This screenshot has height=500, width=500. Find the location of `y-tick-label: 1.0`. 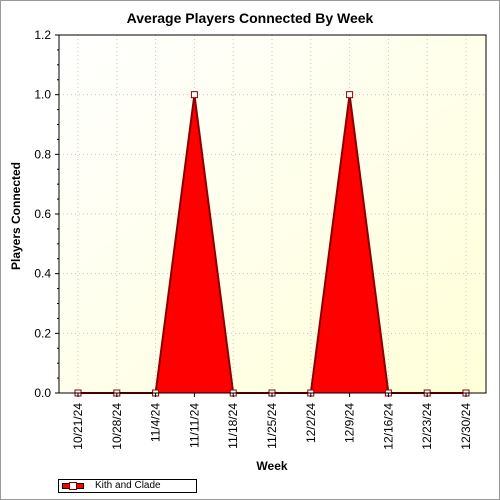

y-tick-label: 1.0 is located at coordinates (42, 95).